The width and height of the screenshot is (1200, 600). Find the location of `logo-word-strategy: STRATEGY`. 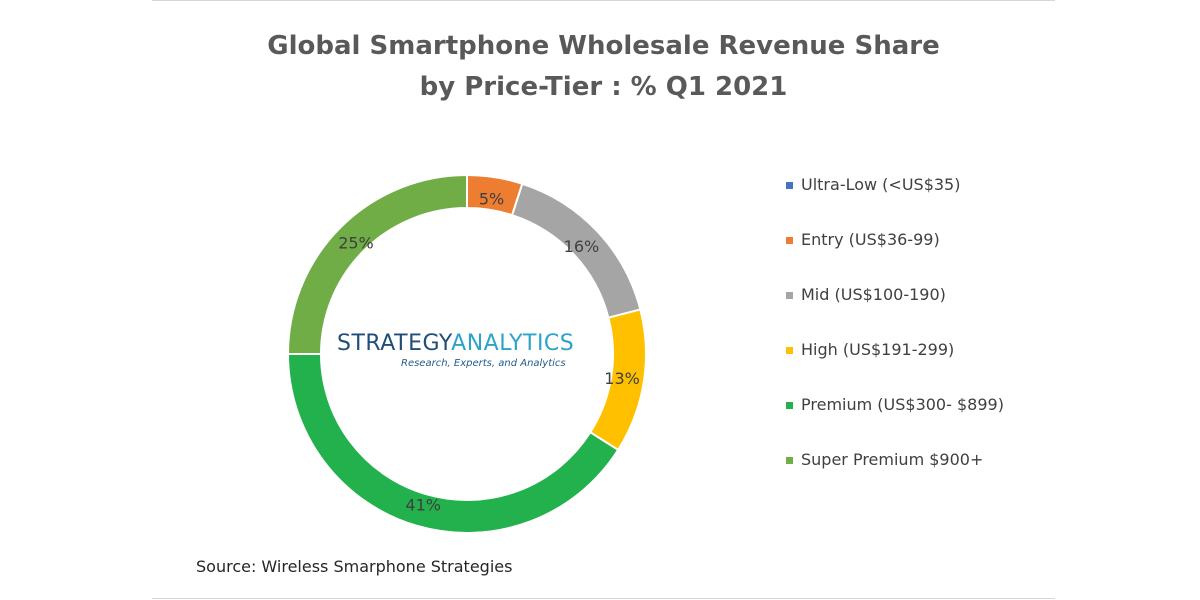

logo-word-strategy: STRATEGY is located at coordinates (394, 343).